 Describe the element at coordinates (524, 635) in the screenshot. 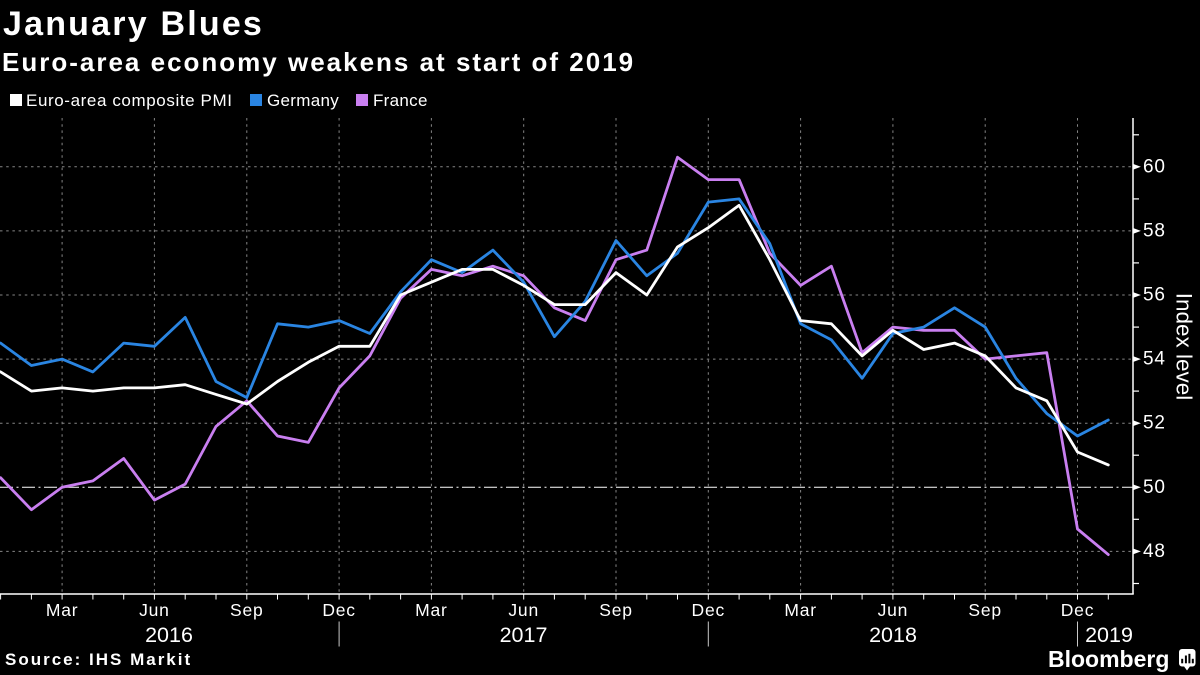

I see `svg-text: 2017` at that location.